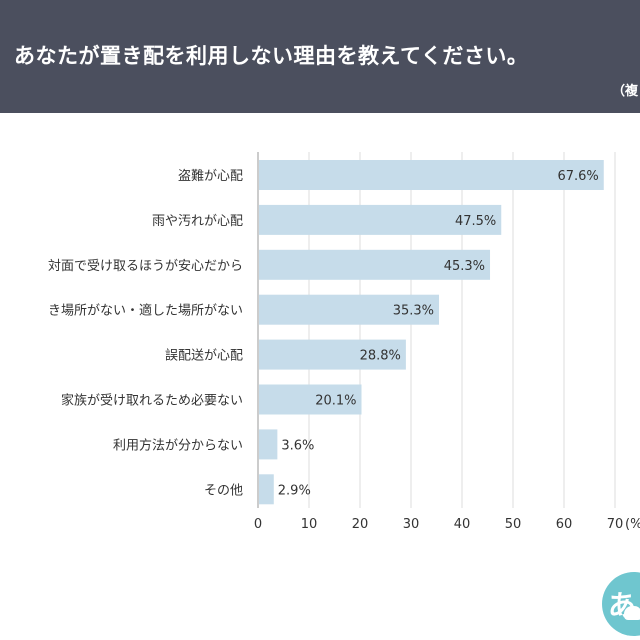  I want to click on bar-value-label: 28.8%, so click(380, 356).